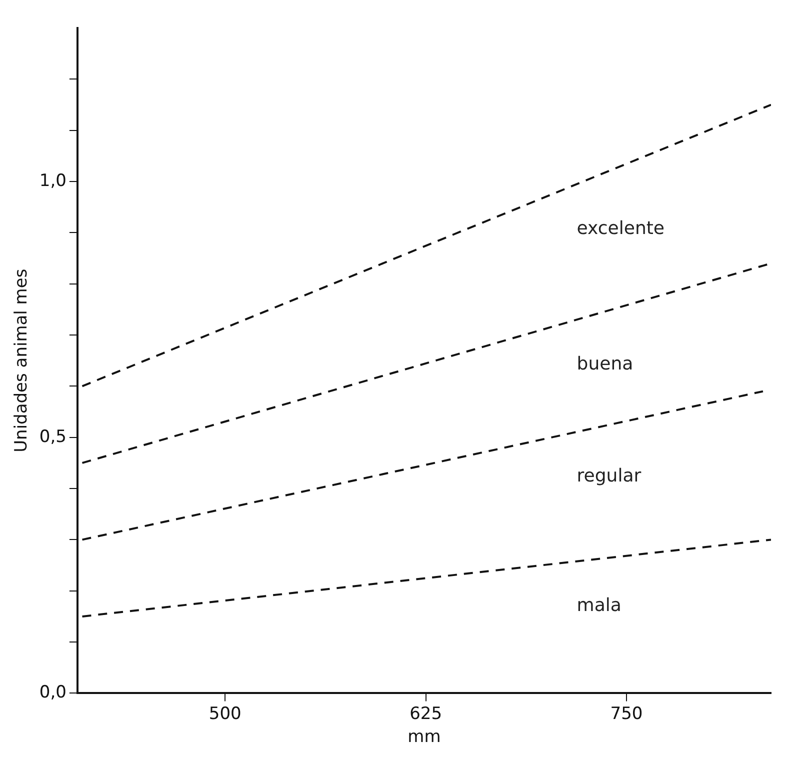 The height and width of the screenshot is (762, 795). I want to click on series-label: buena, so click(605, 363).